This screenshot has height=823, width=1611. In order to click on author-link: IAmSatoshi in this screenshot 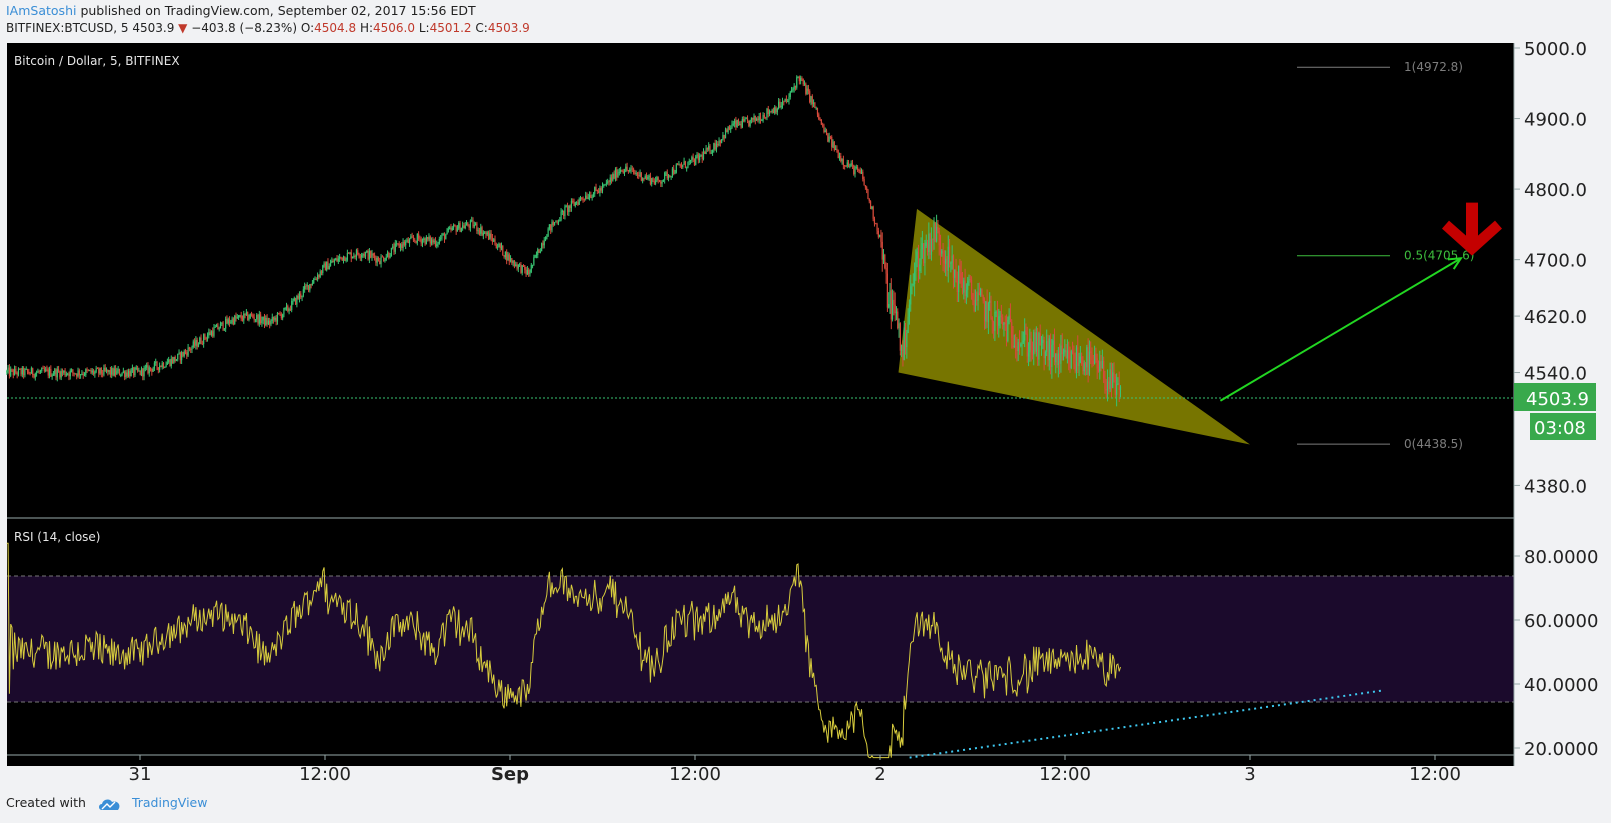, I will do `click(41, 10)`.